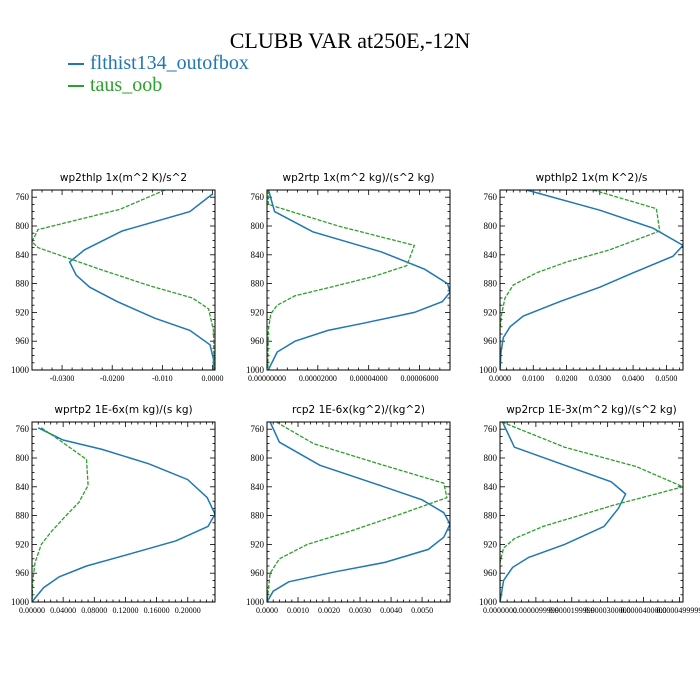  I want to click on x-tick-label: 0.0100, so click(533, 378).